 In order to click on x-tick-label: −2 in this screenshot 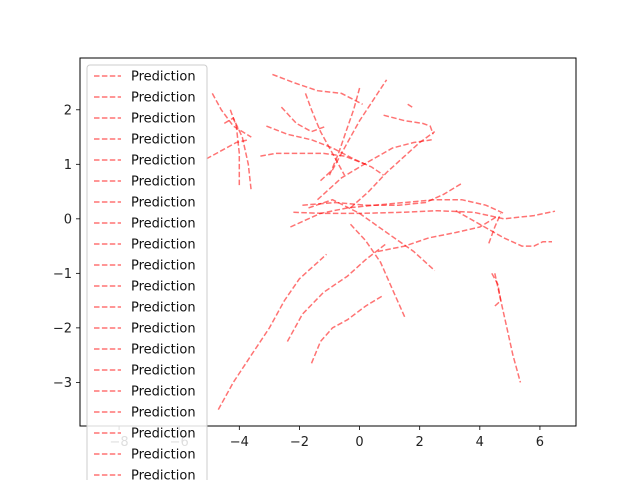, I will do `click(299, 442)`.